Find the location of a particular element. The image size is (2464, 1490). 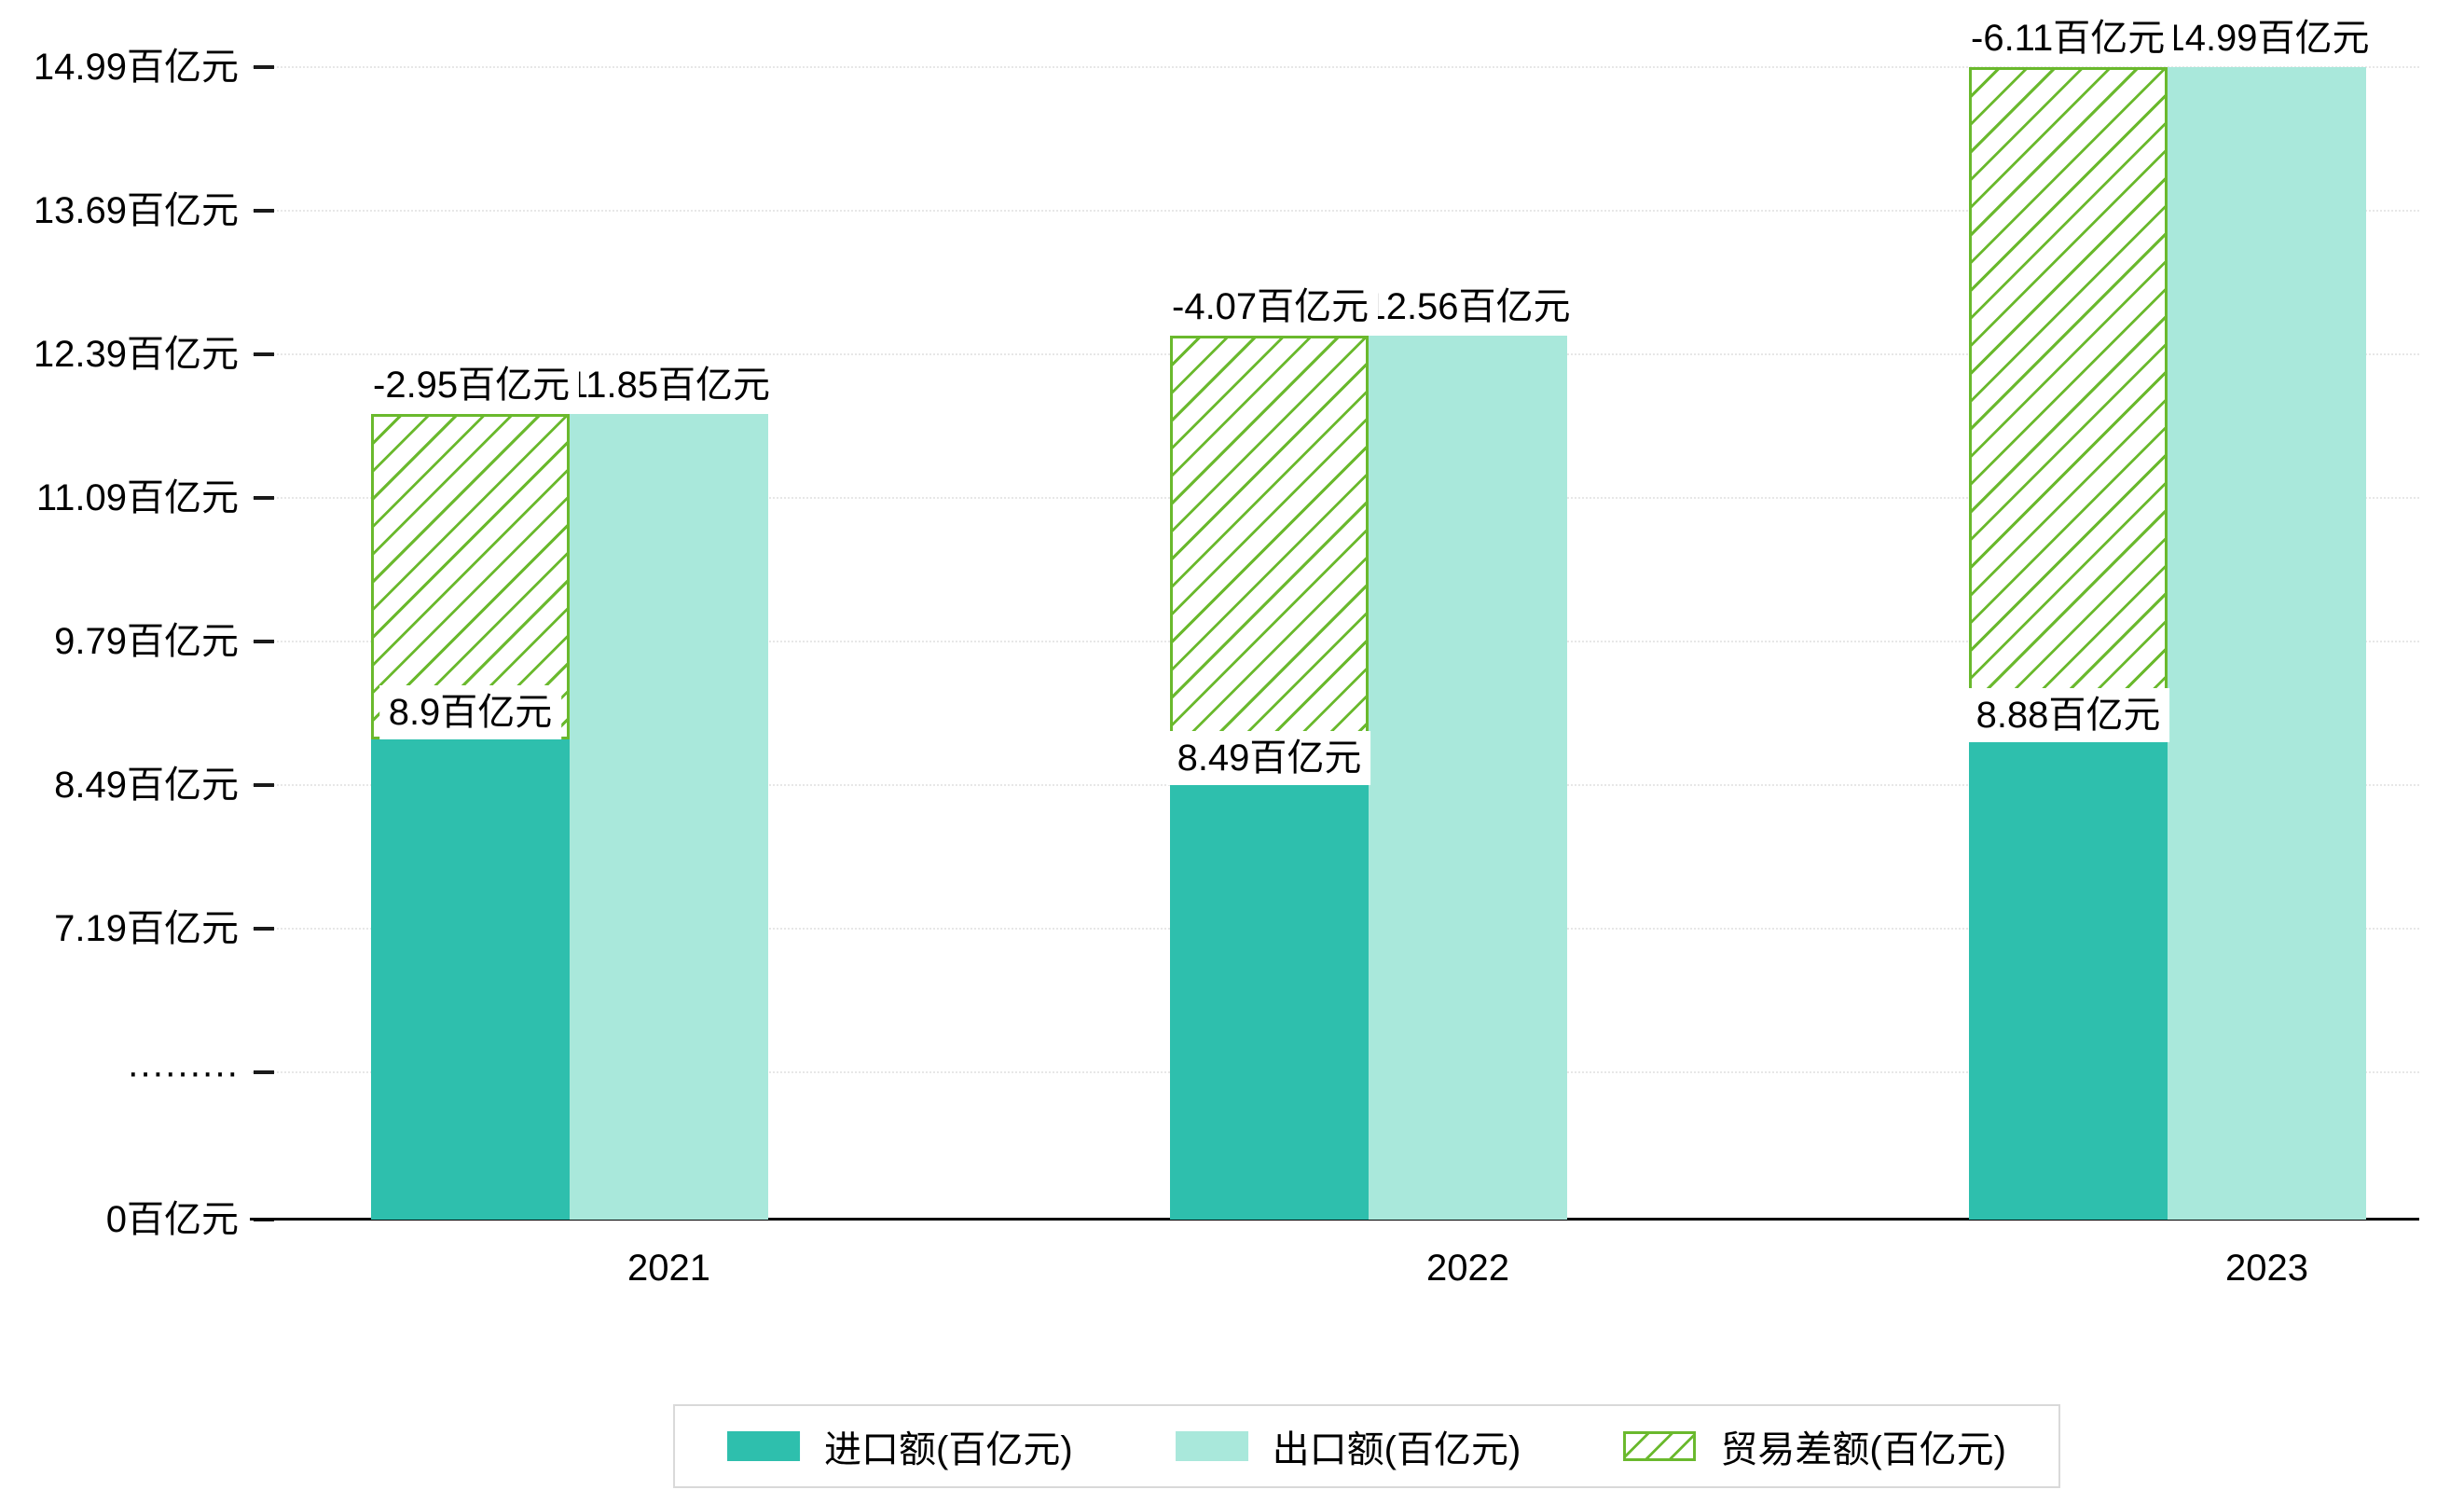

legend-swatch-export is located at coordinates (1211, 1446).